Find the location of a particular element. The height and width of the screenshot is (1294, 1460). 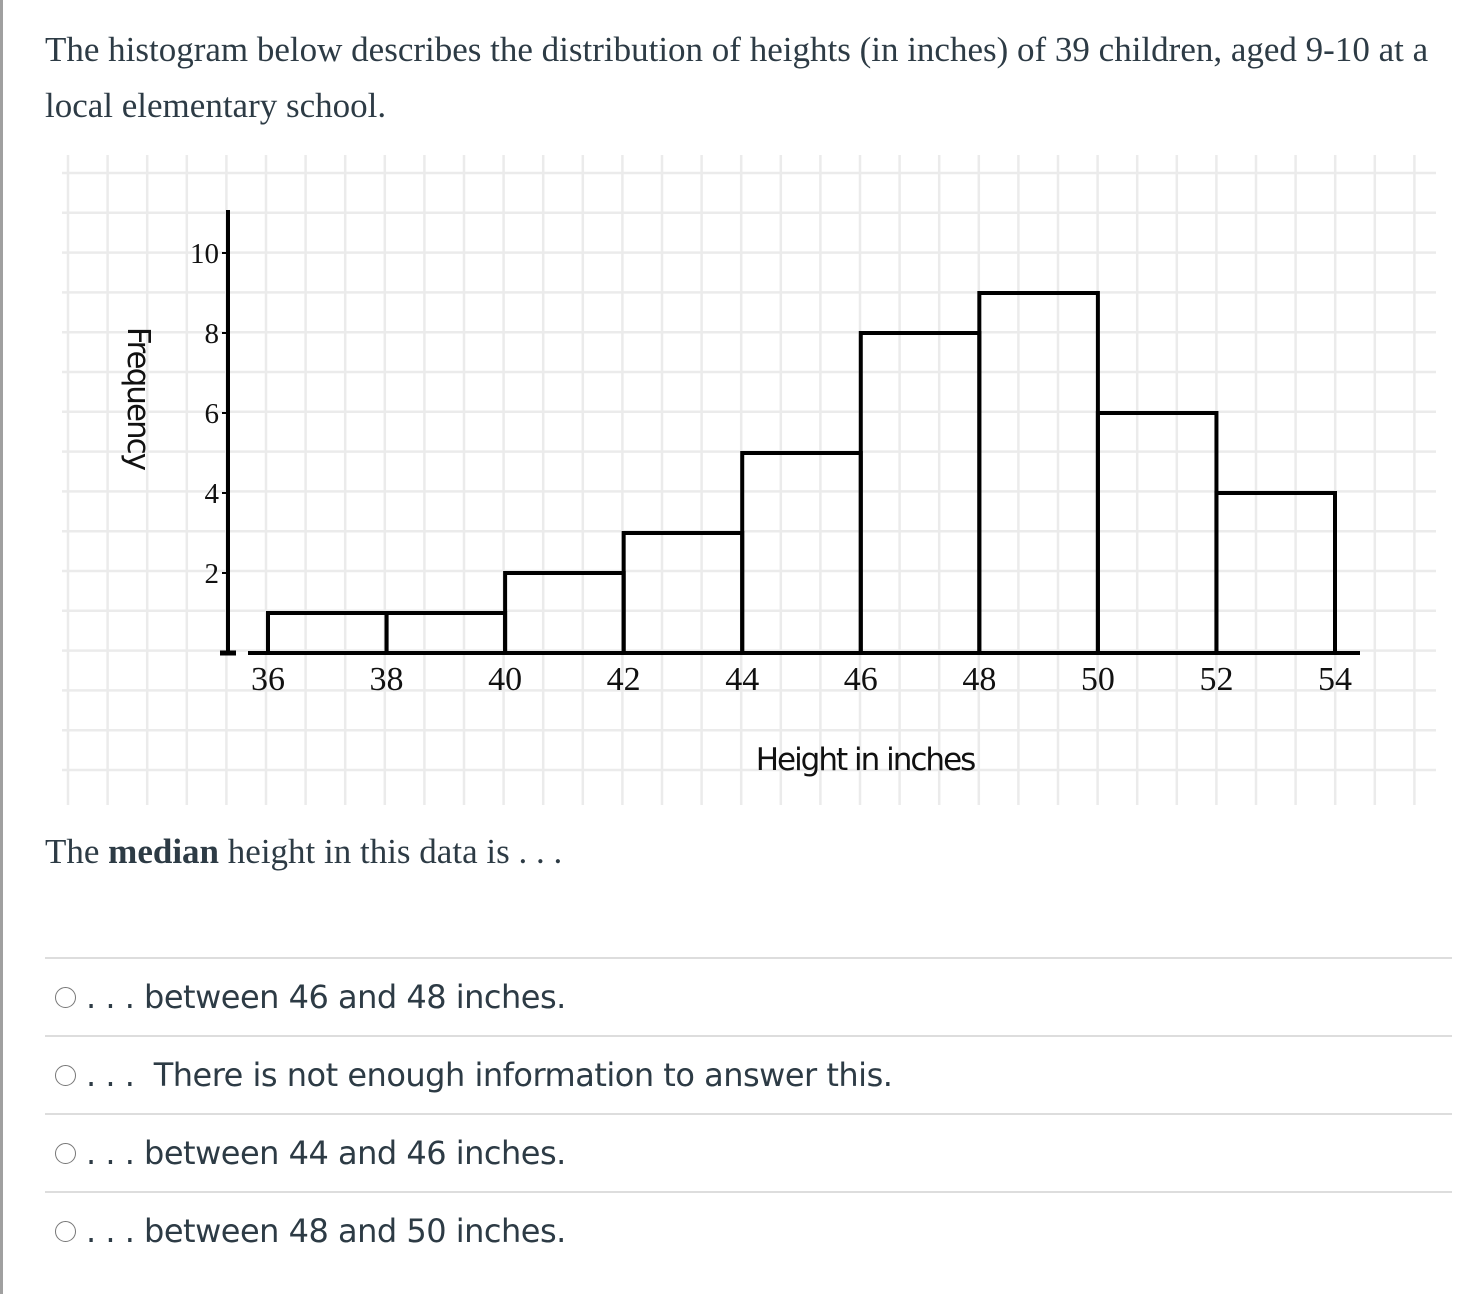

y-axis-label: Frequency is located at coordinates (138, 399).